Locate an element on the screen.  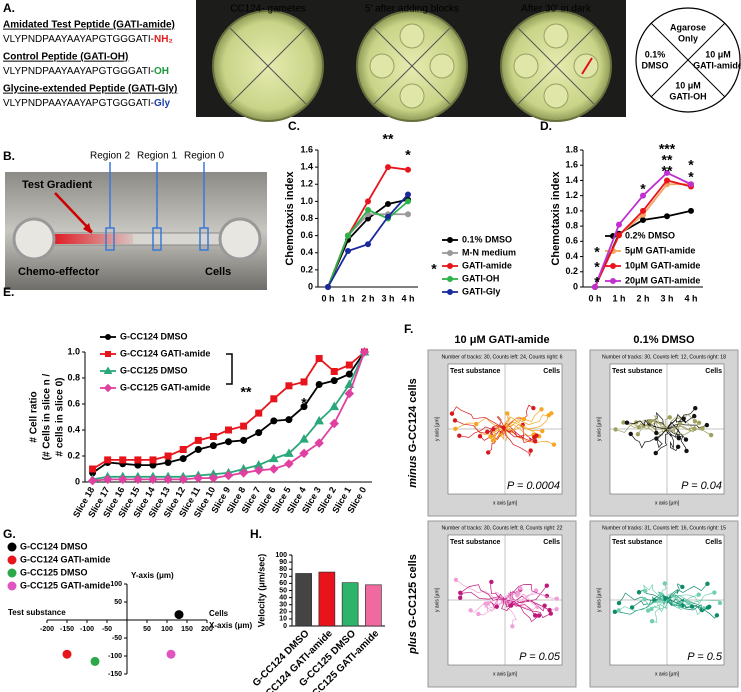
x-tick-label: -100 is located at coordinates (87, 629).